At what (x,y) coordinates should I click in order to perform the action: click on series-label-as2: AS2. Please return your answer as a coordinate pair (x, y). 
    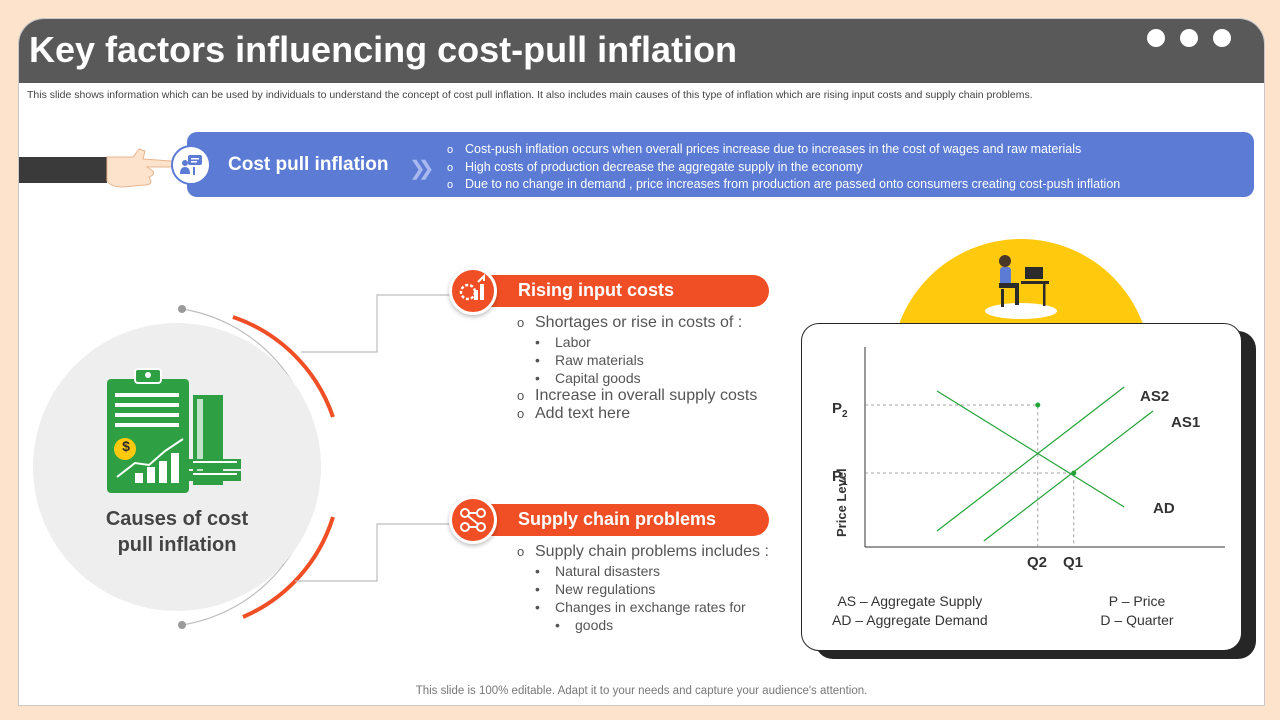
    Looking at the image, I should click on (1154, 396).